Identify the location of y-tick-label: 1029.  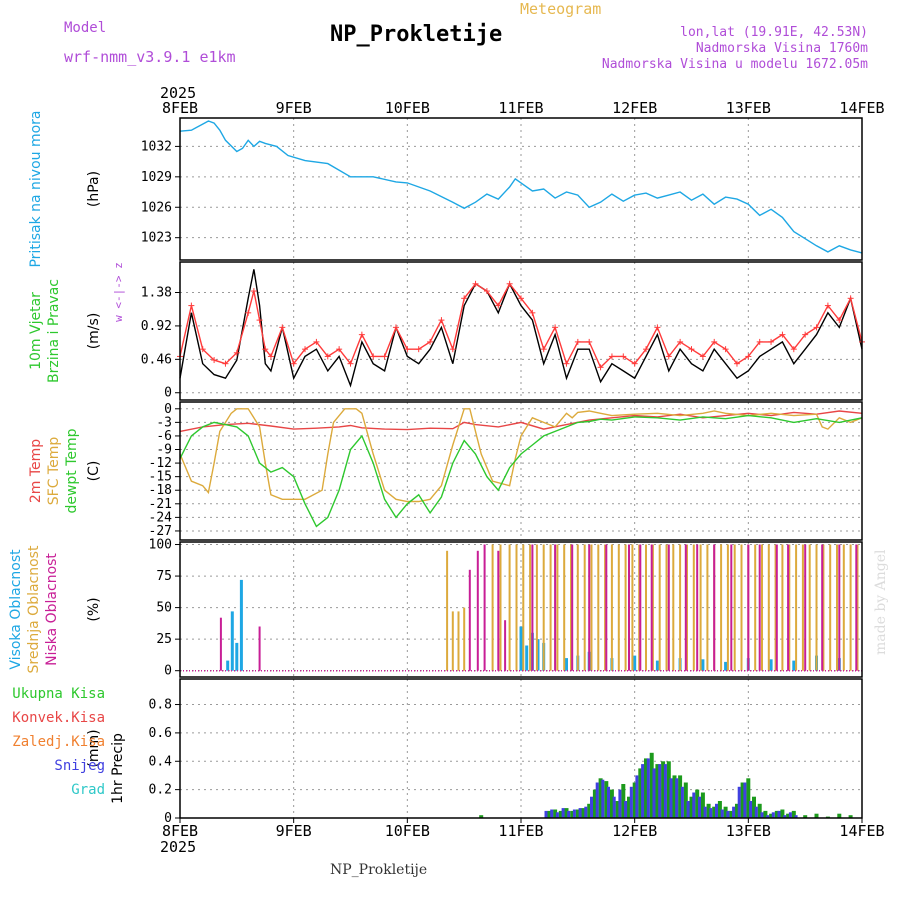
(156, 177).